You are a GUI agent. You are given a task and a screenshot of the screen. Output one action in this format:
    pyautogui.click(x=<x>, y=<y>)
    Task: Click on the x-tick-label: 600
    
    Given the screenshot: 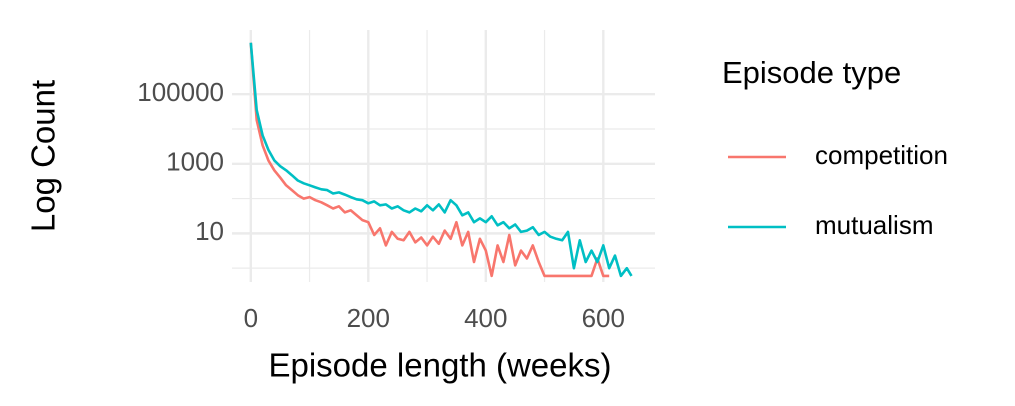 What is the action you would take?
    pyautogui.click(x=603, y=318)
    